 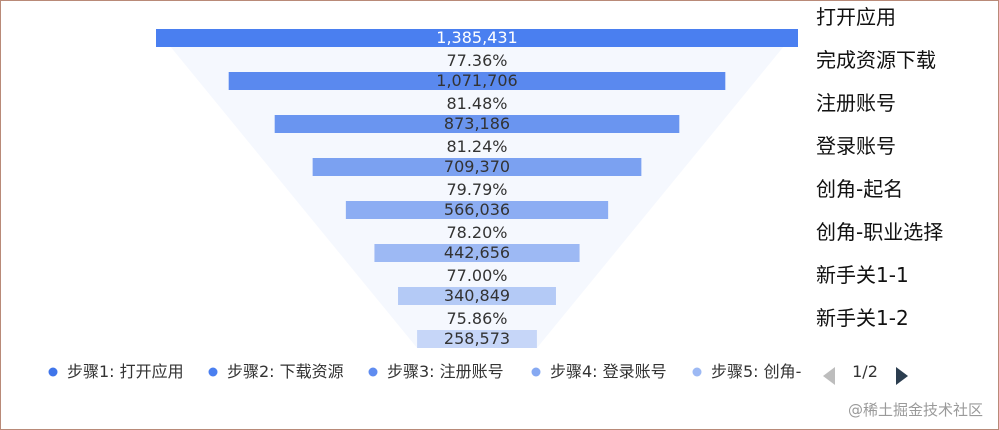 What do you see at coordinates (856, 146) in the screenshot?
I see `stage-label-4: 登录账号` at bounding box center [856, 146].